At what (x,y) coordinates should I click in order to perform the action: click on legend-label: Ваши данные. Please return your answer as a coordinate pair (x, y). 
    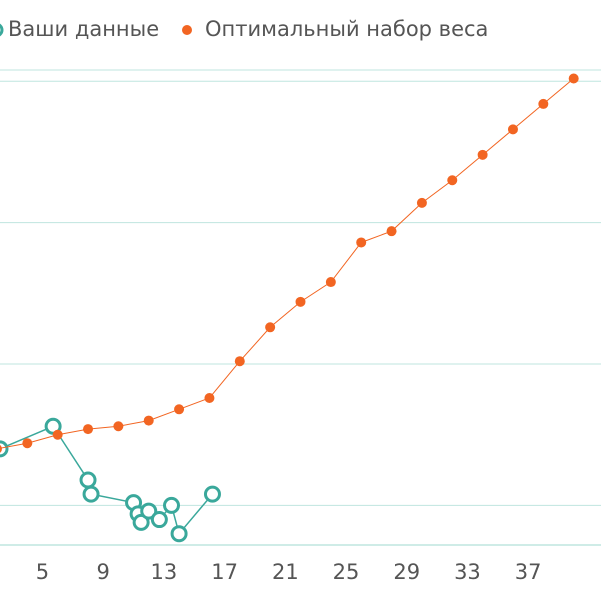
    Looking at the image, I should click on (83, 29).